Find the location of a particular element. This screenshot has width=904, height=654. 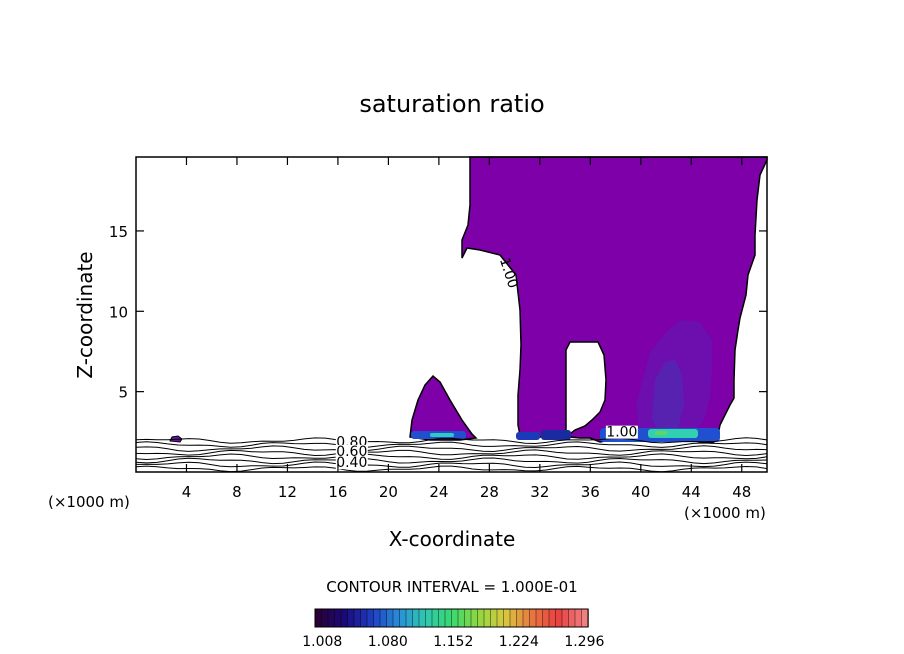

colorbar-label-4: 1.296 is located at coordinates (584, 642).